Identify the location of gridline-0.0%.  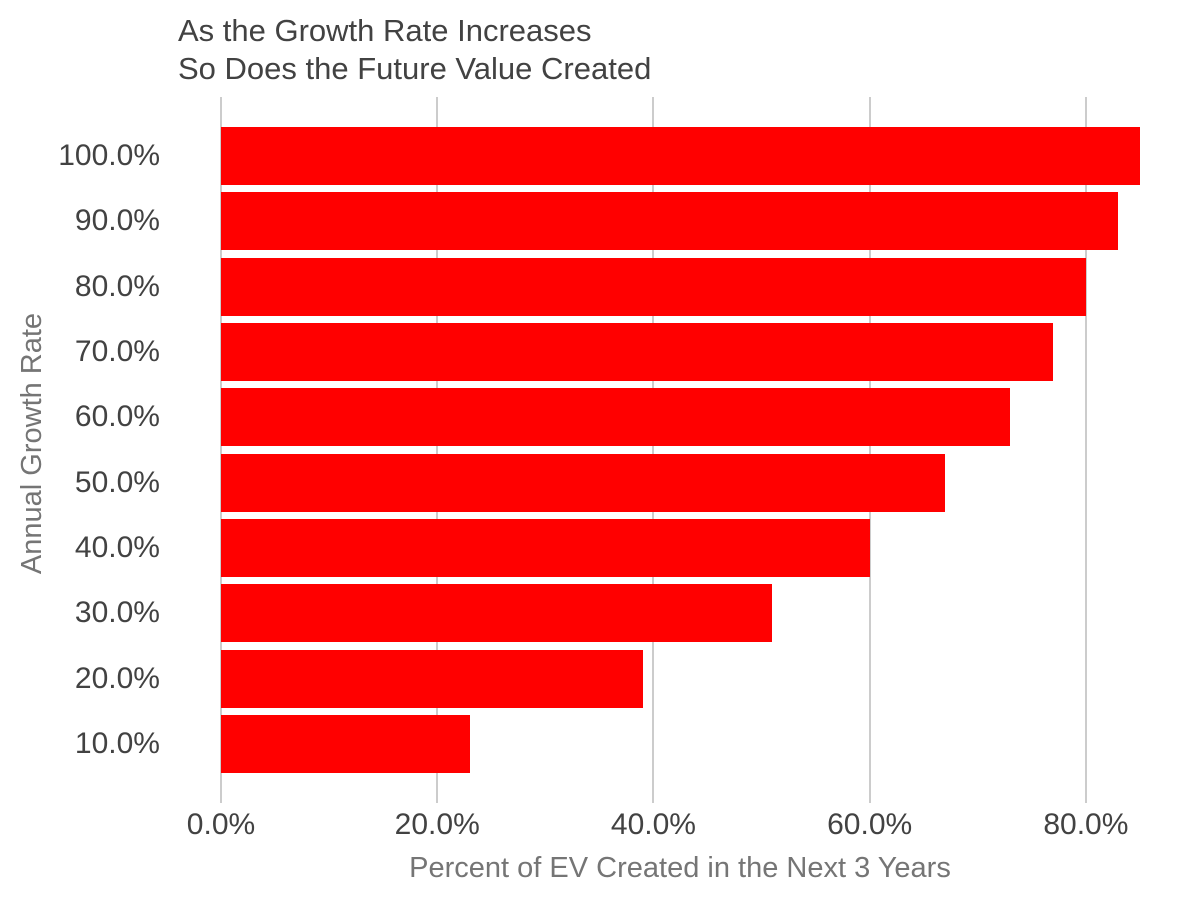
(221, 450).